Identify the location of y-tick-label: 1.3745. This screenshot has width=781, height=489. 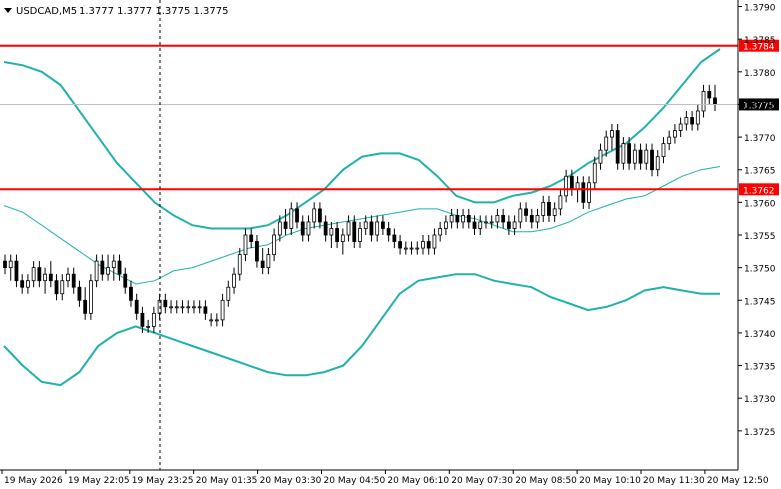
(760, 302).